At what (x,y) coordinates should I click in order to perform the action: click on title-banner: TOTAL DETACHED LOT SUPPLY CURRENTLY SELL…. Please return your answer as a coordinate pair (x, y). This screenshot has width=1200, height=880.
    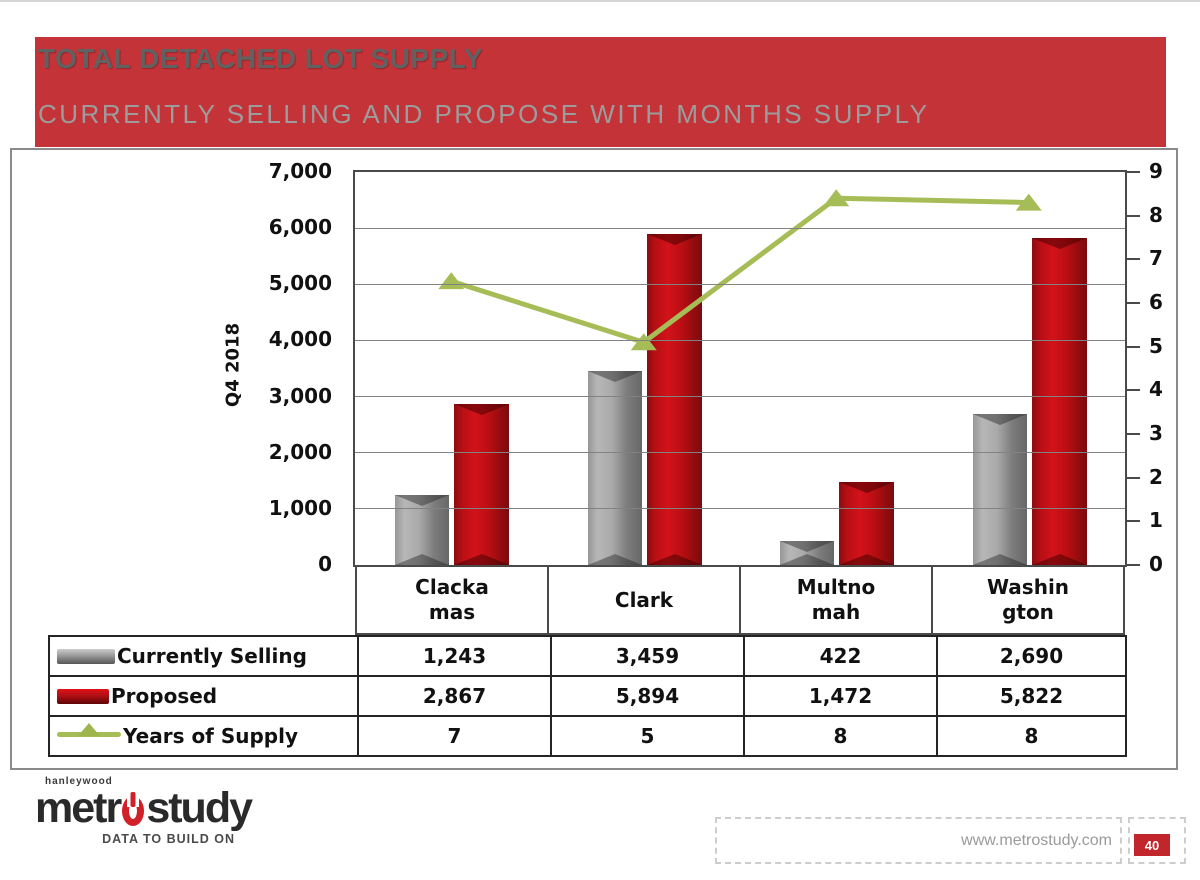
    Looking at the image, I should click on (600, 92).